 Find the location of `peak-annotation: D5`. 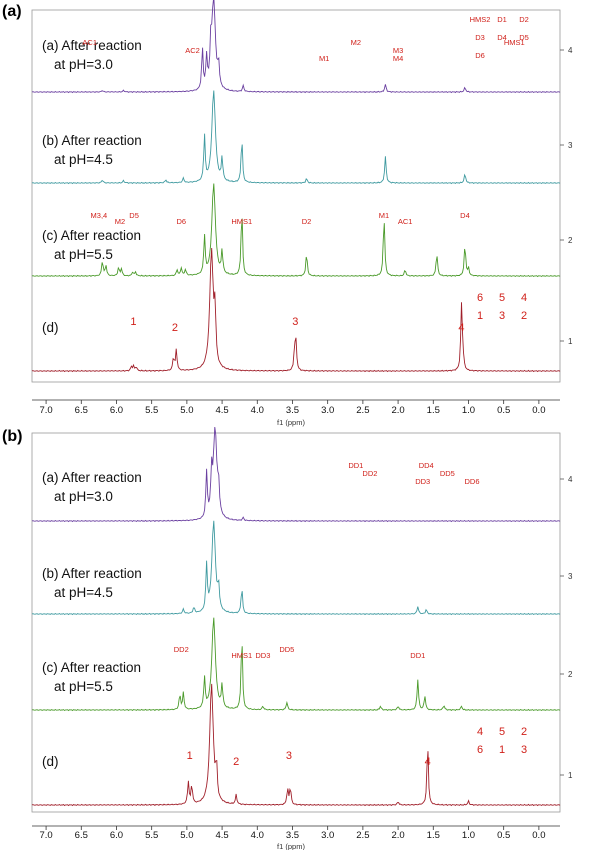

peak-annotation: D5 is located at coordinates (134, 215).